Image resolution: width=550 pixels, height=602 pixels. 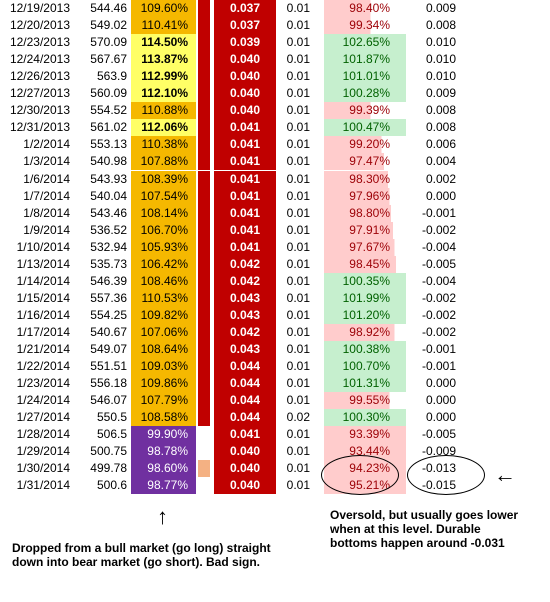 I want to click on up-arrow-icon: ↑, so click(x=162, y=516).